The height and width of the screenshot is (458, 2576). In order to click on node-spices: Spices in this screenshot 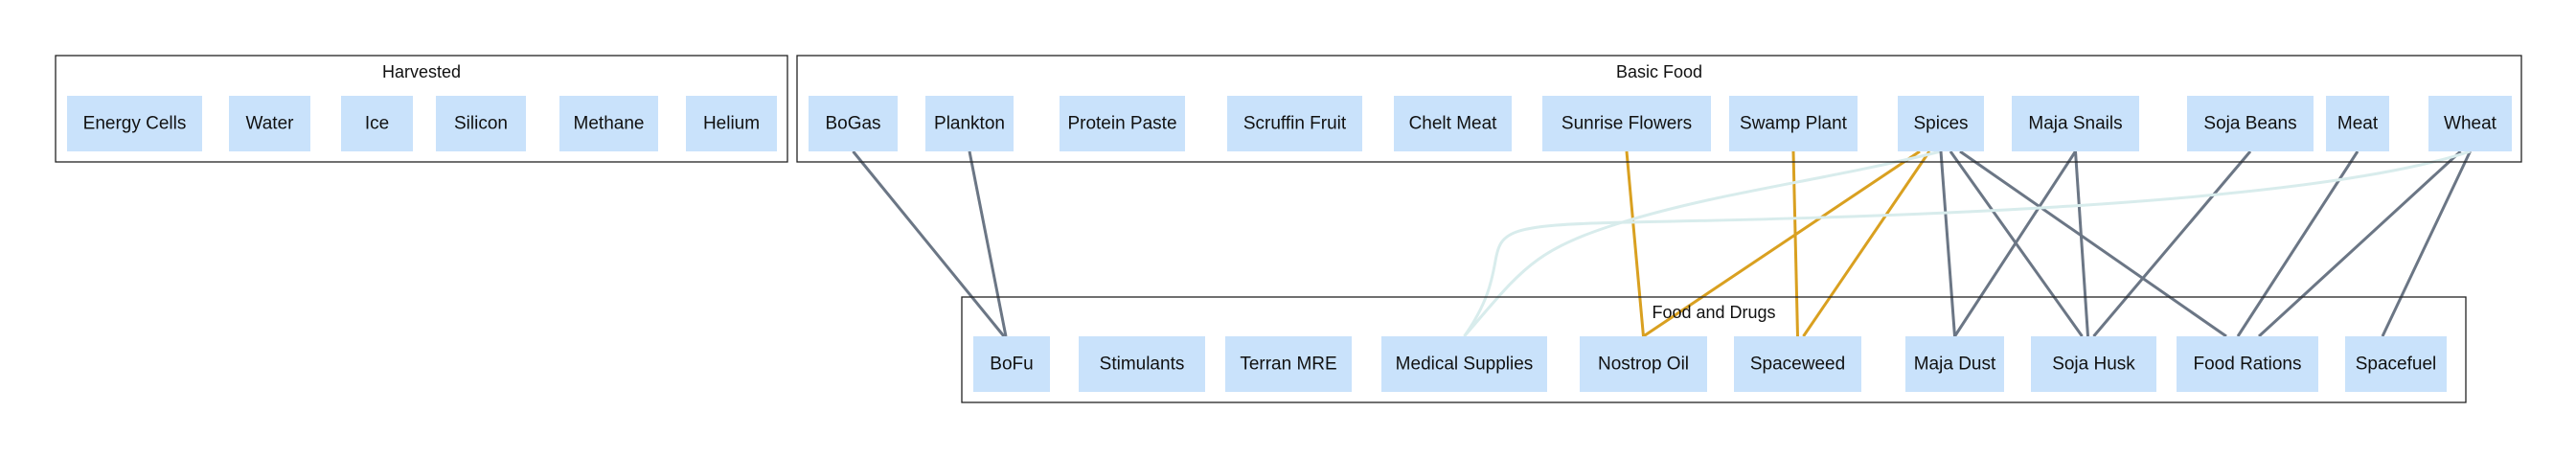, I will do `click(1941, 124)`.